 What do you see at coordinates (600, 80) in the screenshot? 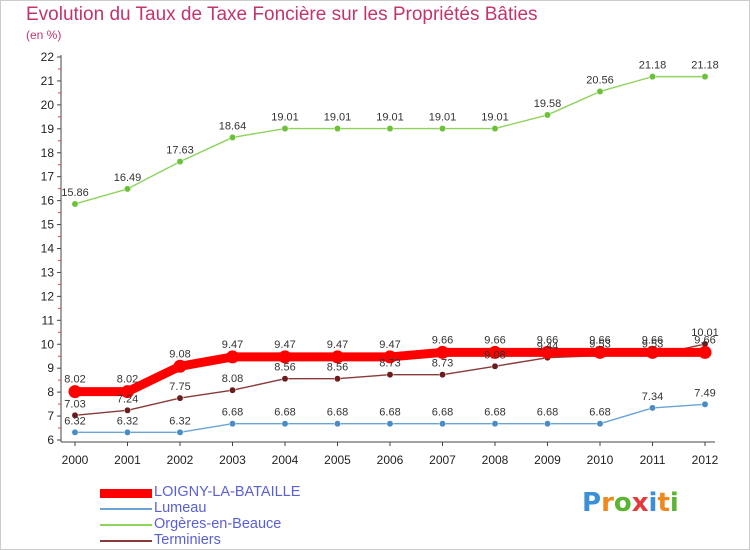
I see `data-label-orgeres-en-beauce: 20.56` at bounding box center [600, 80].